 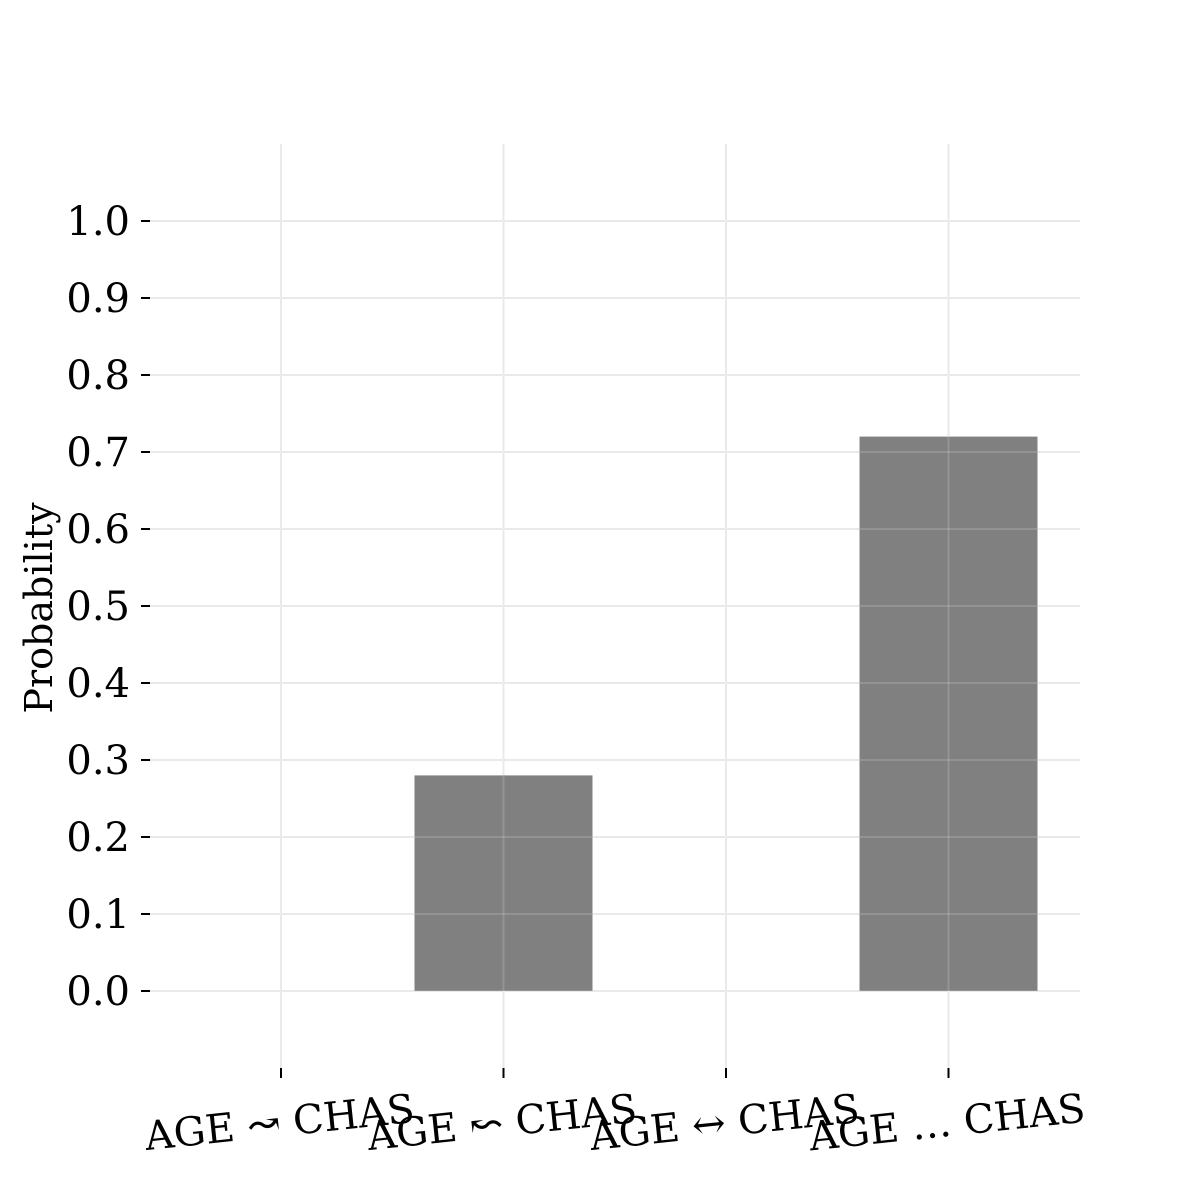 I want to click on y-tick-label: 0.1, so click(x=98, y=915).